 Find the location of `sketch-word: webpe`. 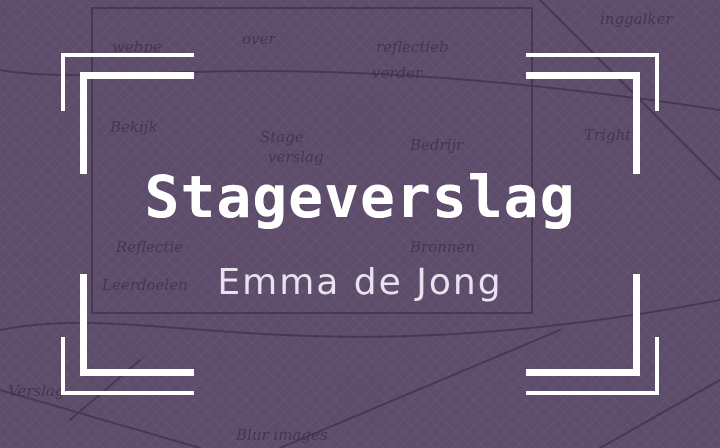

sketch-word: webpe is located at coordinates (137, 47).